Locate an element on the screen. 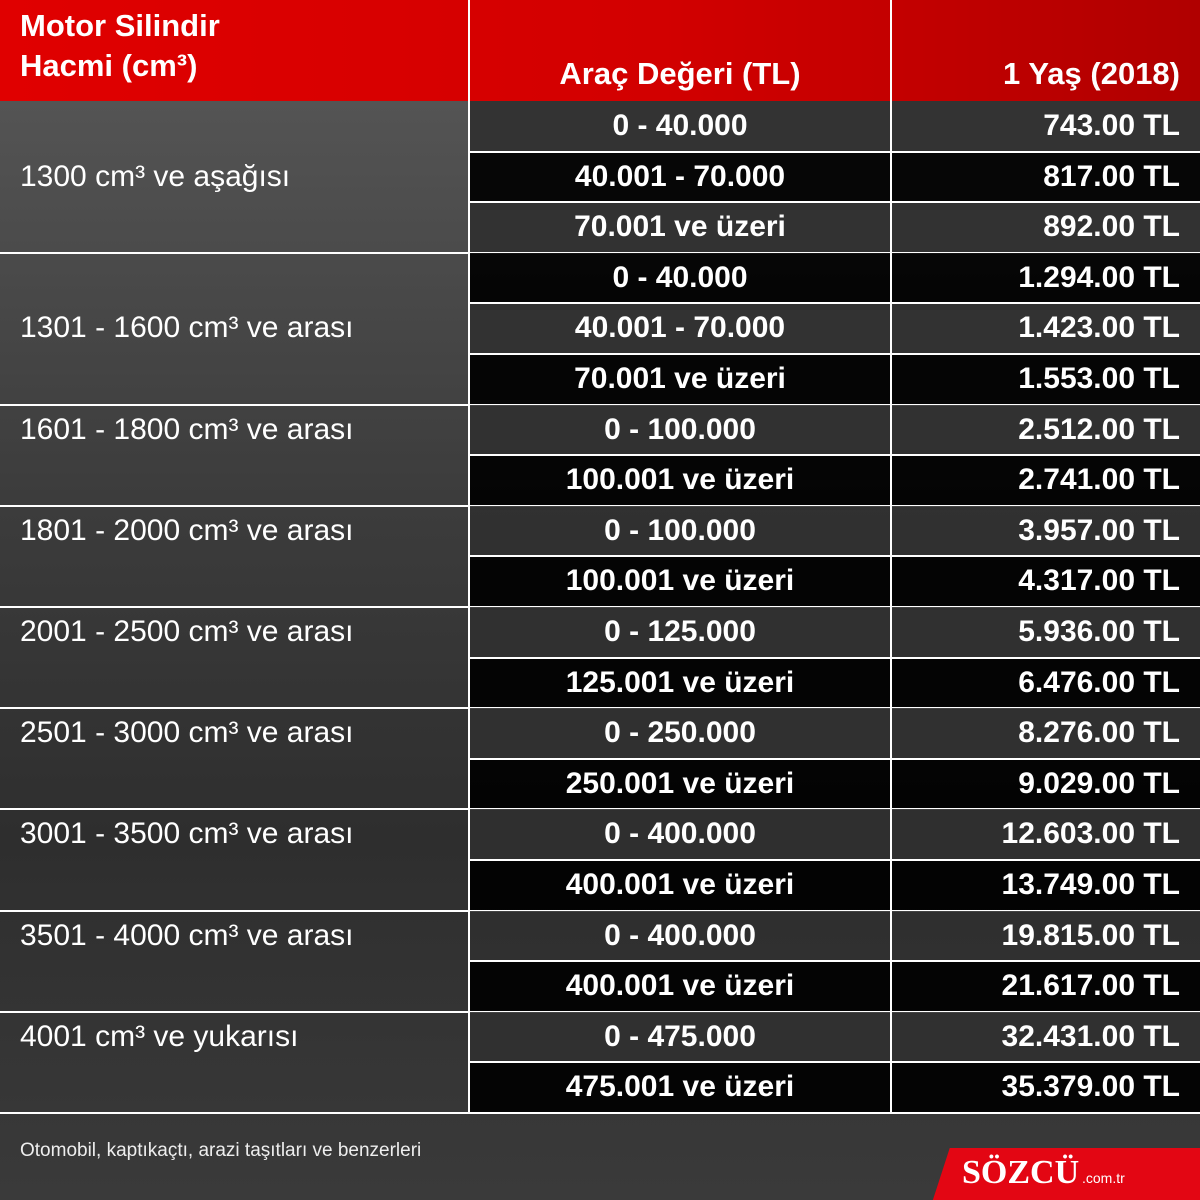  header-engine: Motor Silindir Hacmi (cm³) is located at coordinates (120, 46).